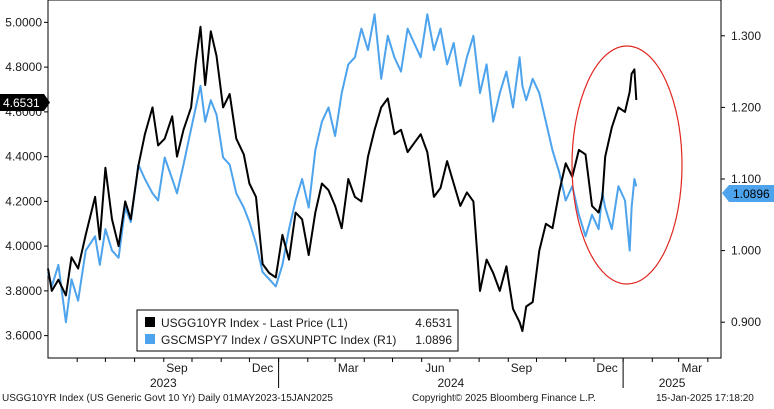 This screenshot has height=409, width=774. Describe the element at coordinates (746, 251) in the screenshot. I see `right-tick-label: 1.000` at that location.